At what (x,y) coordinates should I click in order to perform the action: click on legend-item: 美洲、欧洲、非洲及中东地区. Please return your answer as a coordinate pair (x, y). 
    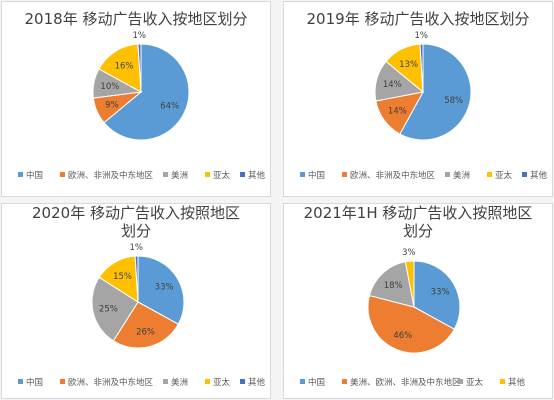
    Looking at the image, I should click on (405, 382).